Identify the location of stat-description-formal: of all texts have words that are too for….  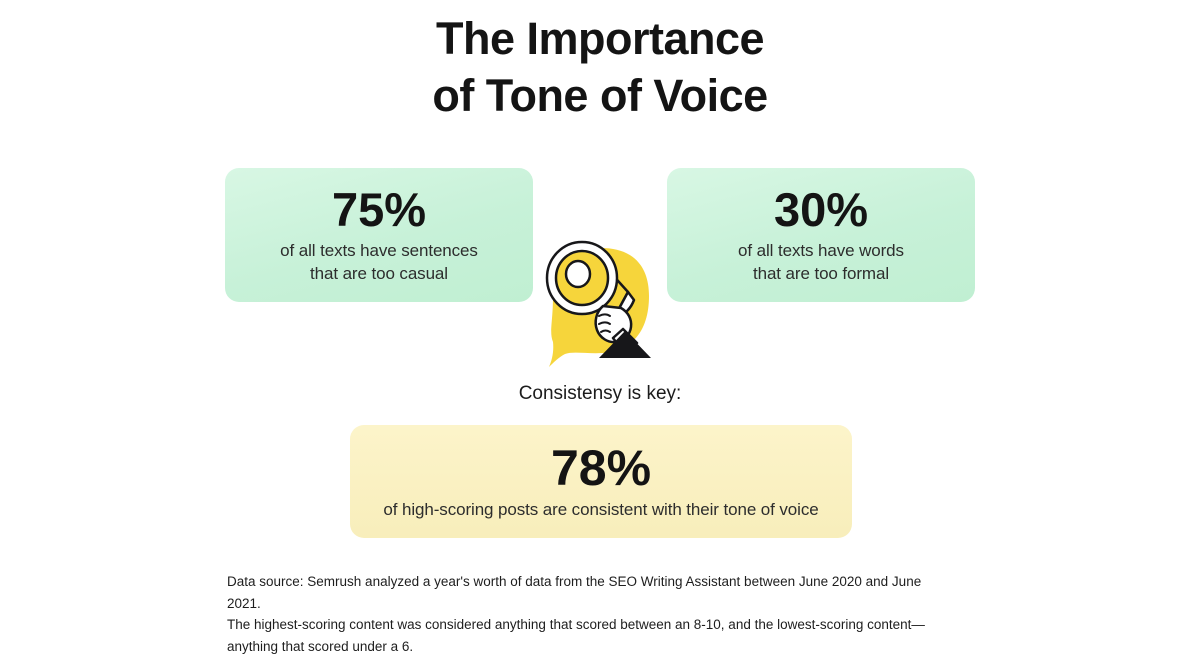
(821, 262).